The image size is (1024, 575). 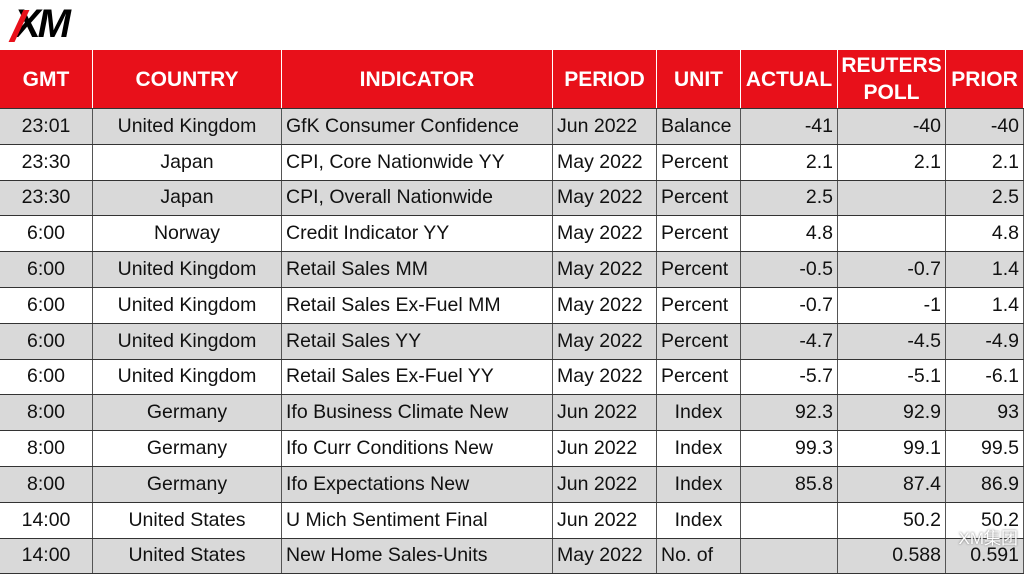 I want to click on table-cell: CPI, Overall Nationwide, so click(x=417, y=198).